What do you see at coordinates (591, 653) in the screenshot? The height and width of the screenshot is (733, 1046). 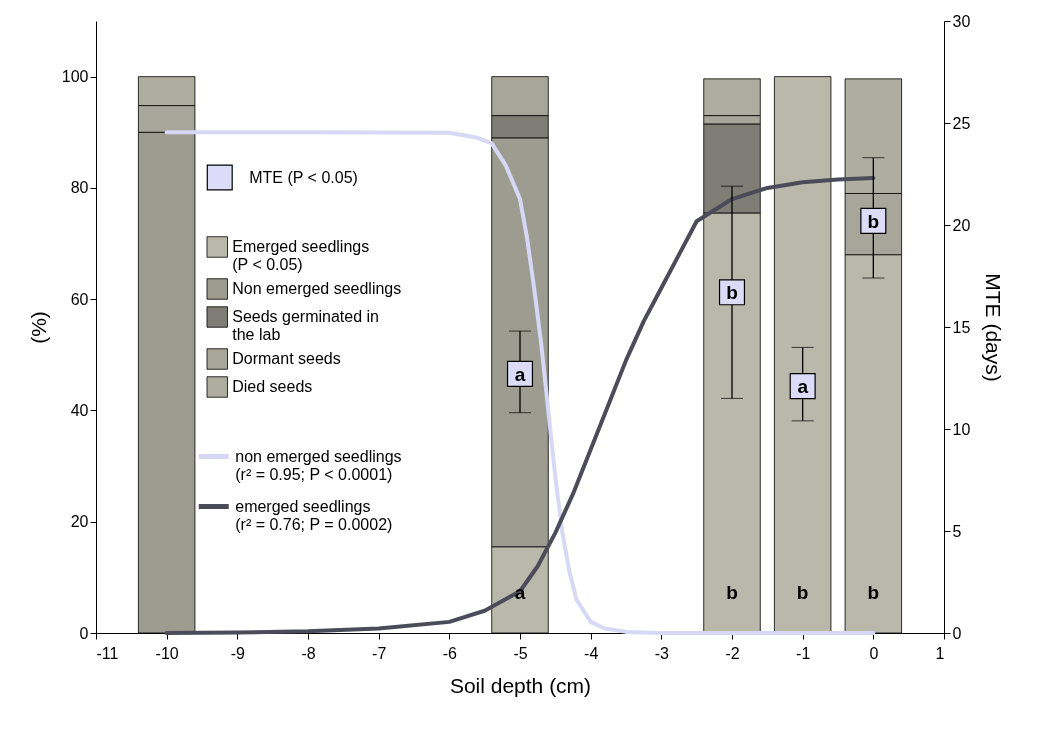 I see `x-tick-label: -4` at bounding box center [591, 653].